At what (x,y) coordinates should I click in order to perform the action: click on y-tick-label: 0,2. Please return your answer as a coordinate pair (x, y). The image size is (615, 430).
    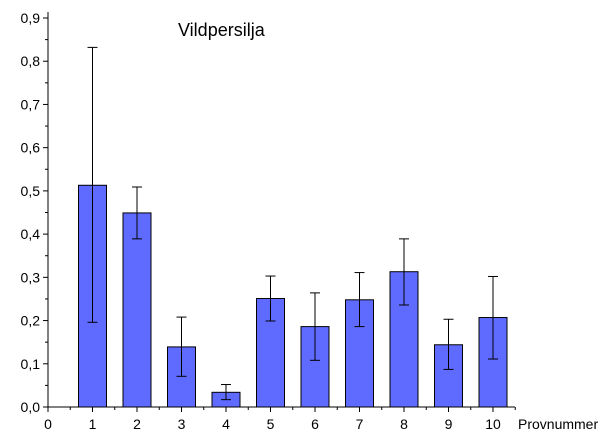
    Looking at the image, I should click on (31, 321).